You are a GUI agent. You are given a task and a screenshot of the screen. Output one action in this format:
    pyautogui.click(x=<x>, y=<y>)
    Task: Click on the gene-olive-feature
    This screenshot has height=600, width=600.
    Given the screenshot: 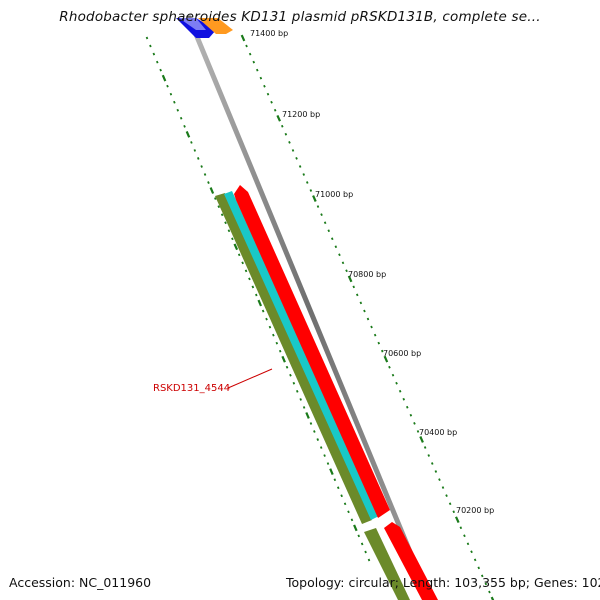 What is the action you would take?
    pyautogui.click(x=293, y=358)
    